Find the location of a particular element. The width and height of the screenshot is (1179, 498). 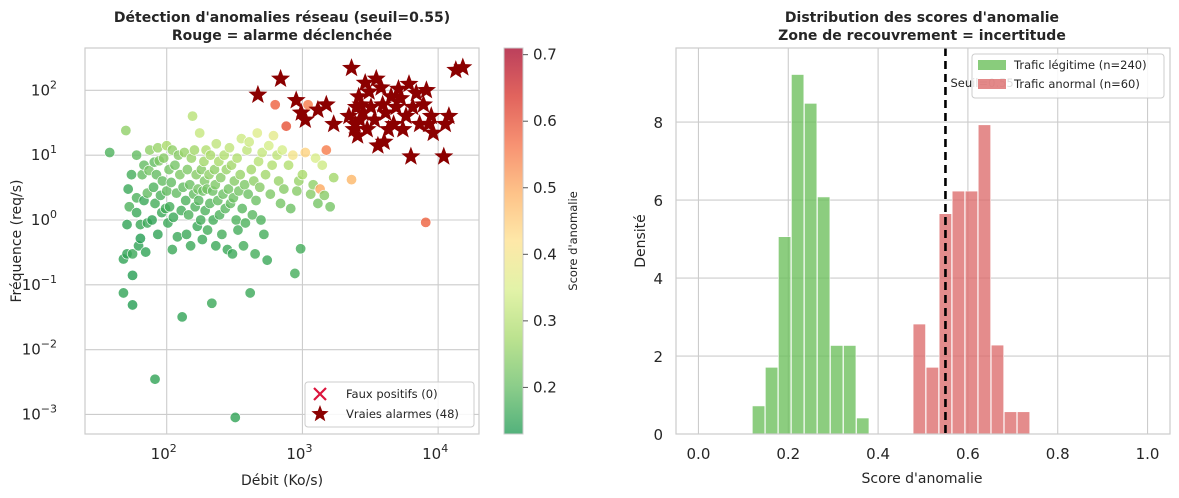

scatter-y-tick-label: 10⁻² is located at coordinates (39, 348).